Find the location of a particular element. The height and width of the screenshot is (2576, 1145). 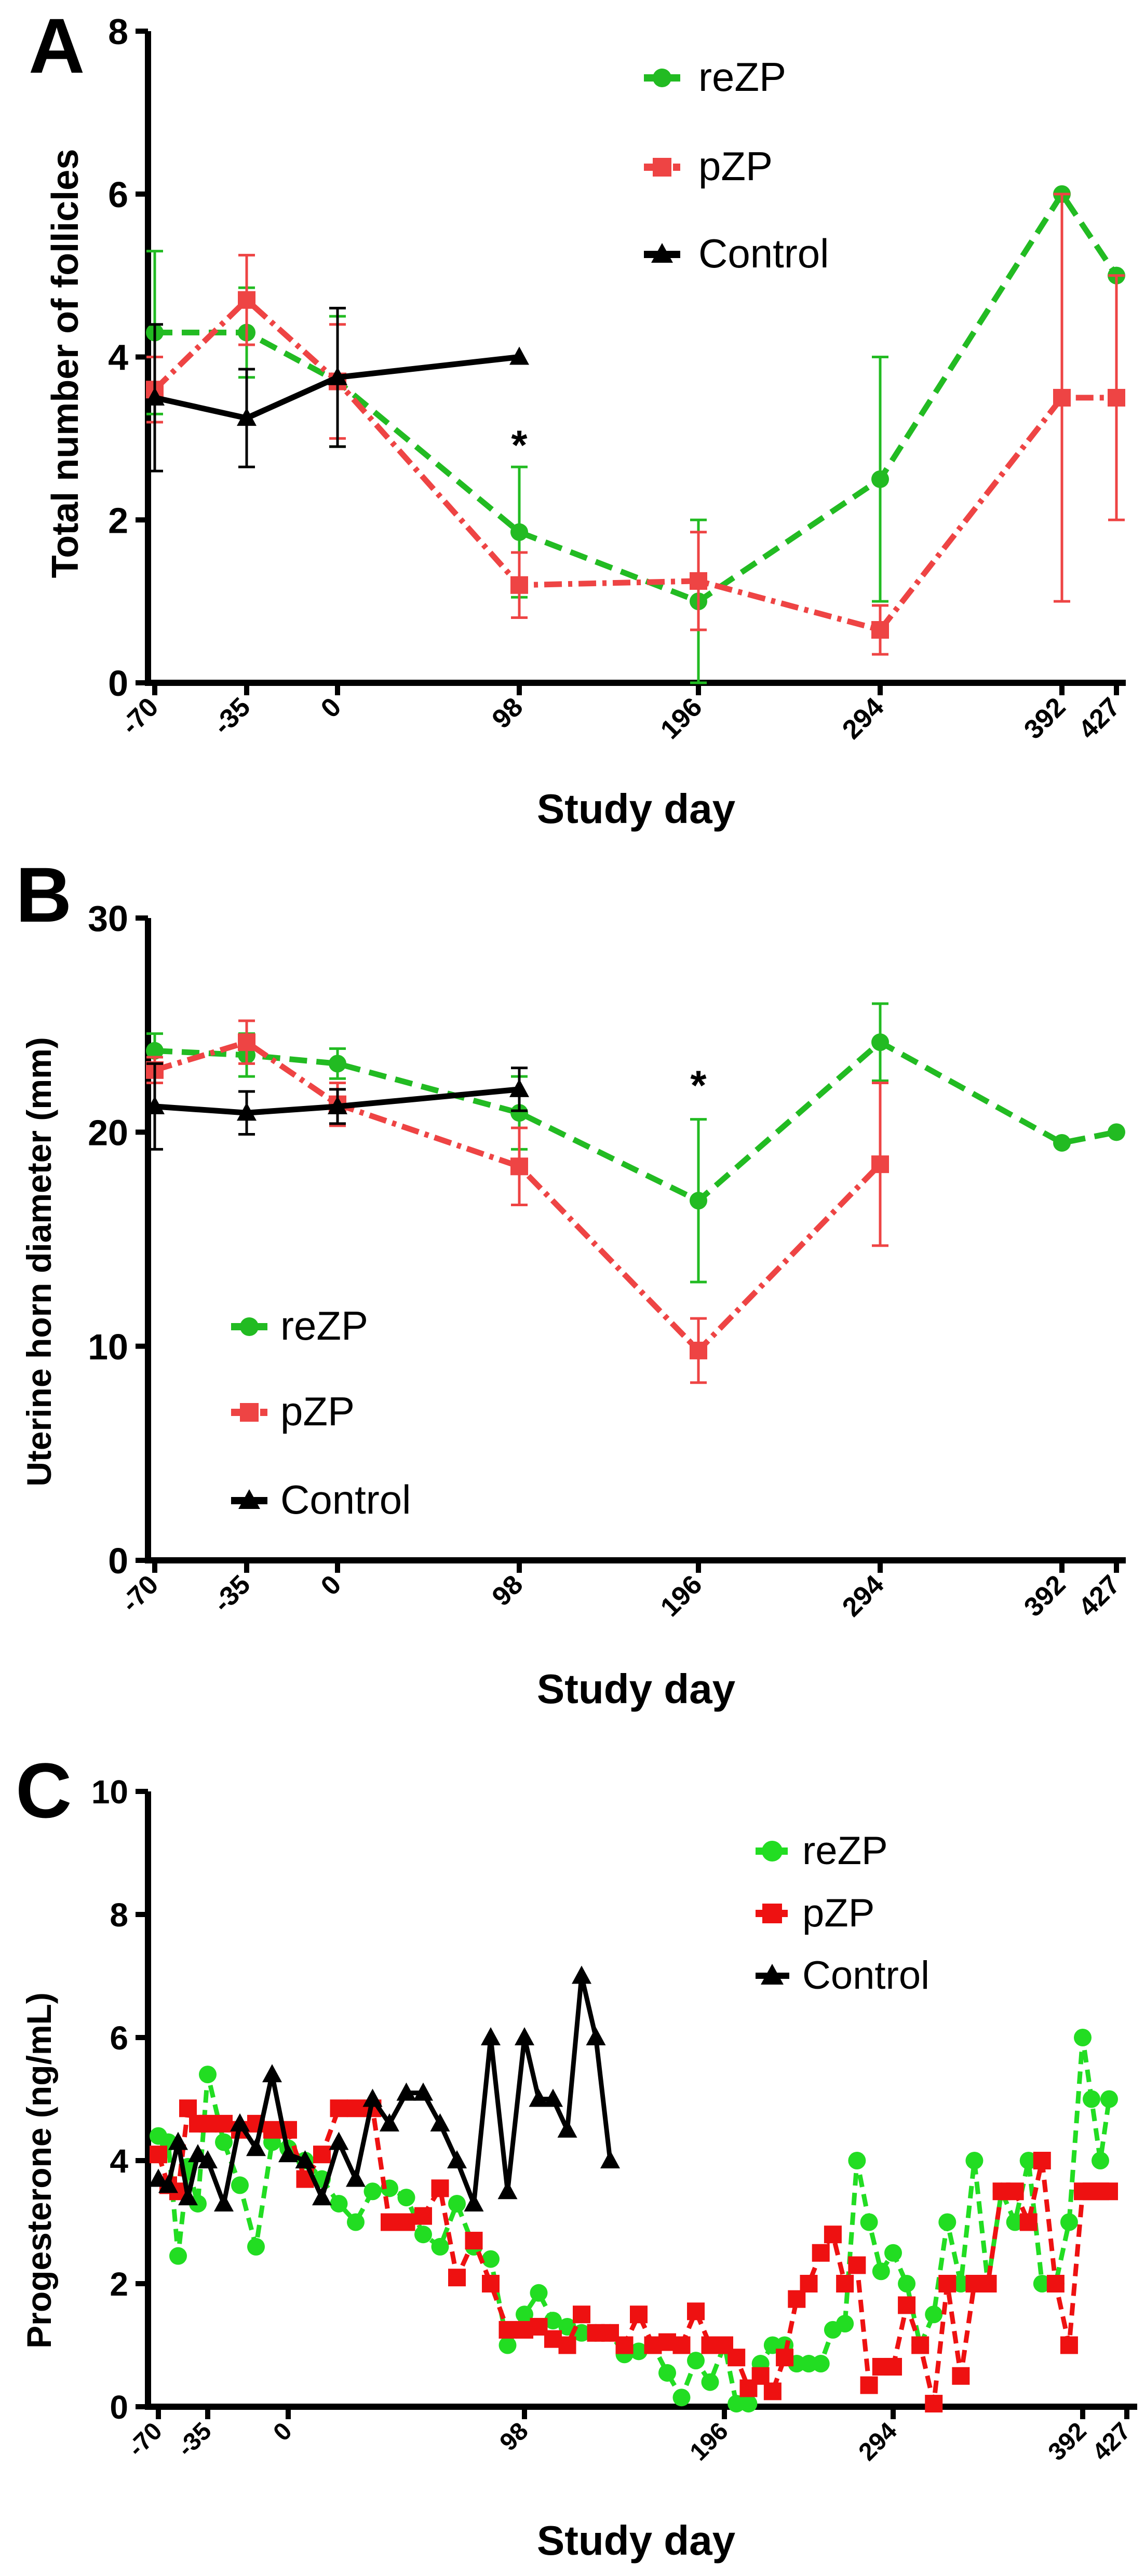

series-rezp is located at coordinates (634, 2221).